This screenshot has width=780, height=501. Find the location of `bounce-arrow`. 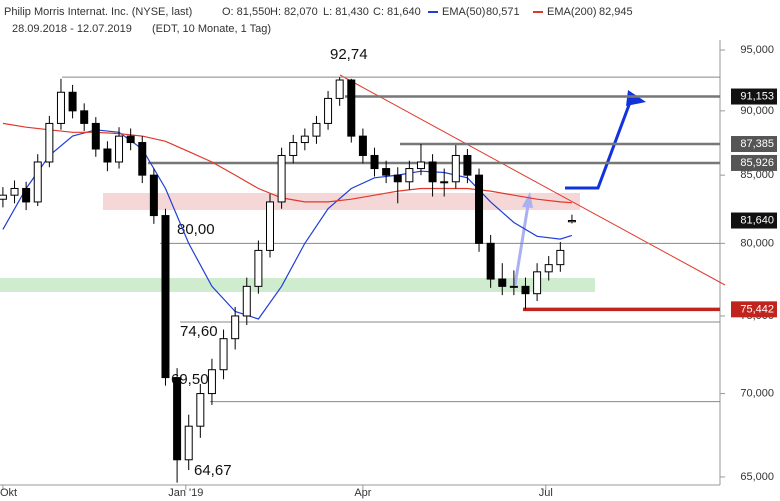

bounce-arrow is located at coordinates (521, 245).